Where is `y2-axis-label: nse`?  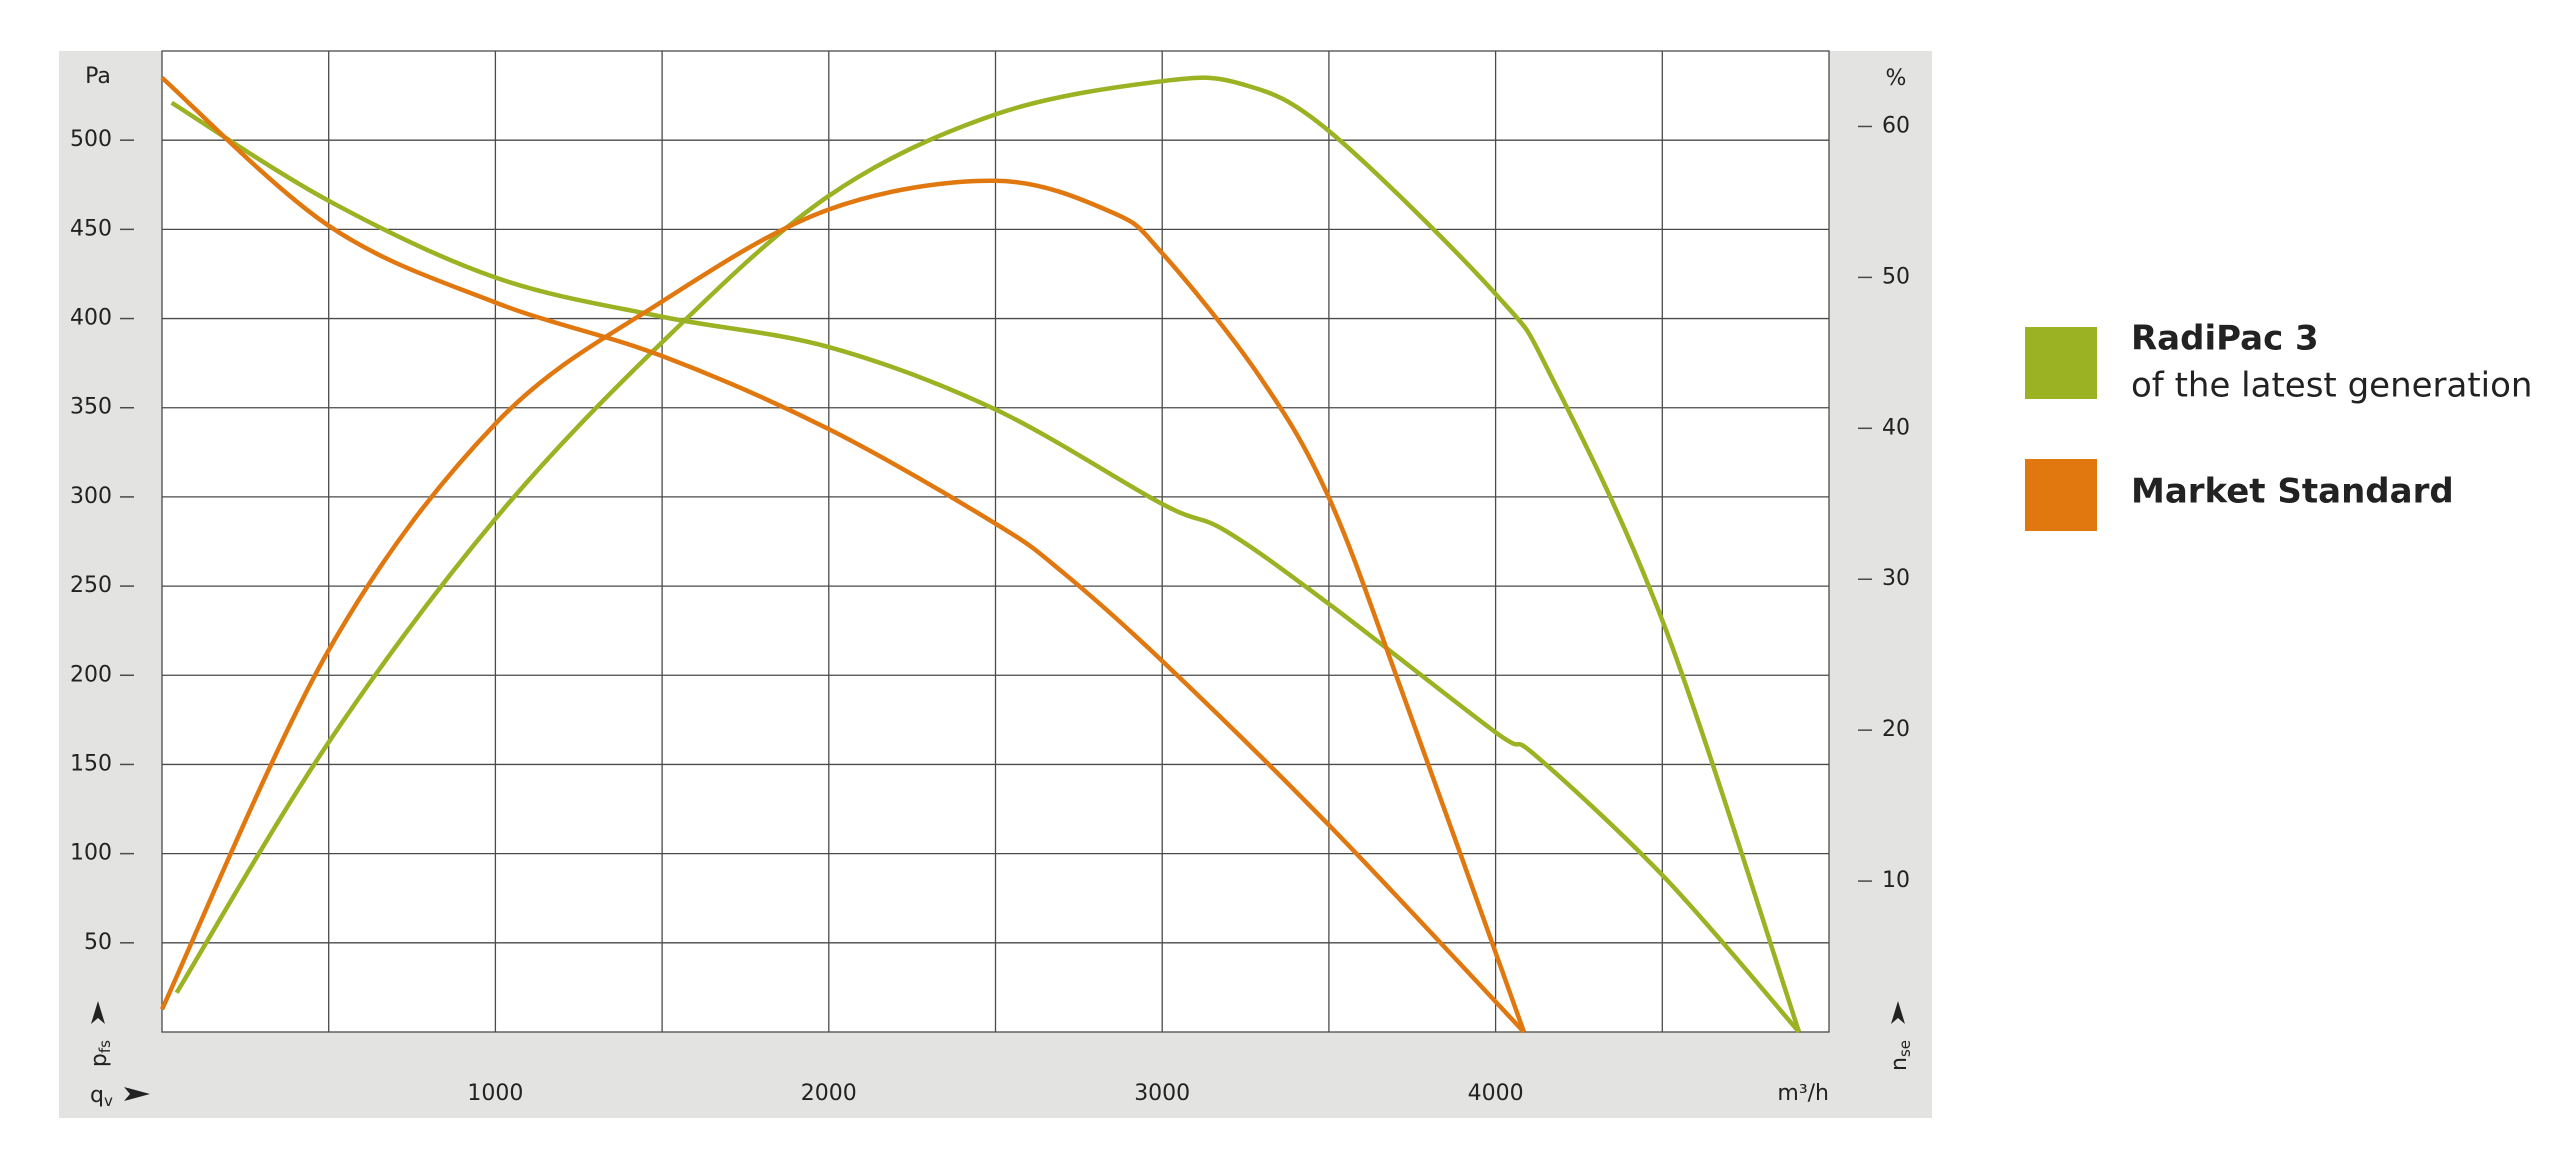
y2-axis-label: nse is located at coordinates (1900, 1055).